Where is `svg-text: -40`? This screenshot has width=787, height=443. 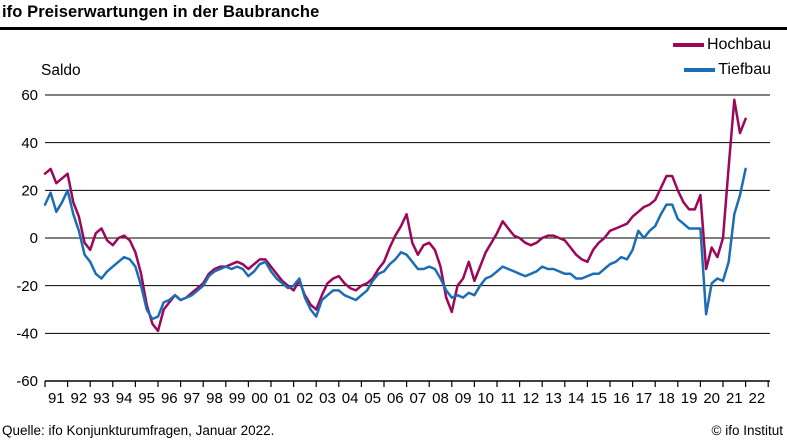
svg-text: -40 is located at coordinates (27, 334).